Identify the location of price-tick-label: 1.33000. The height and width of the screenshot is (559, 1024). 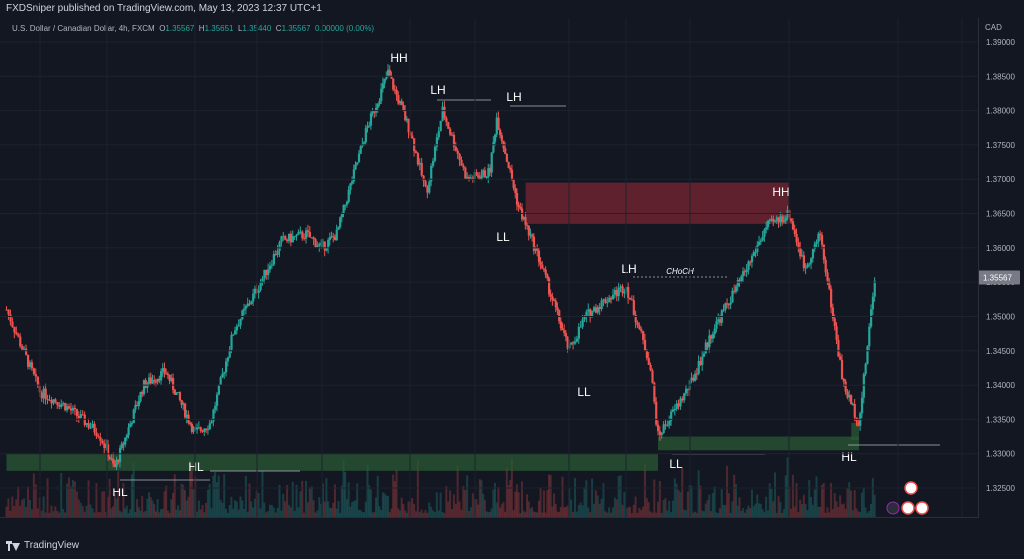
(1000, 454).